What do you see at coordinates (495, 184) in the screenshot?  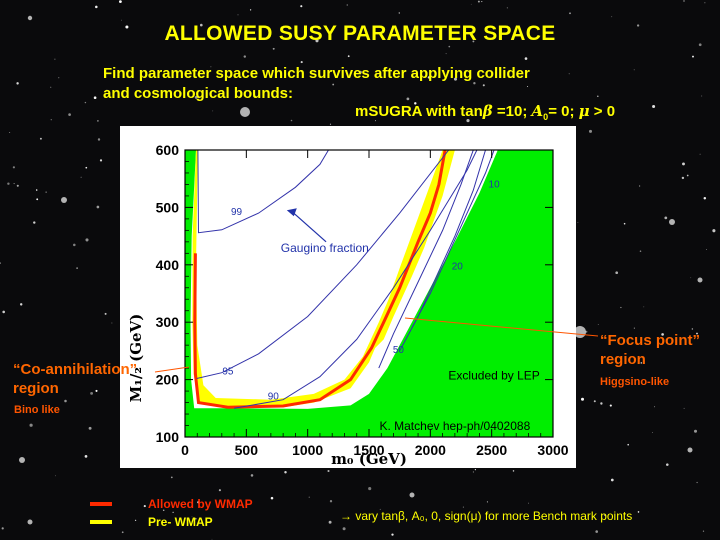 I see `contour-label-10: 10` at bounding box center [495, 184].